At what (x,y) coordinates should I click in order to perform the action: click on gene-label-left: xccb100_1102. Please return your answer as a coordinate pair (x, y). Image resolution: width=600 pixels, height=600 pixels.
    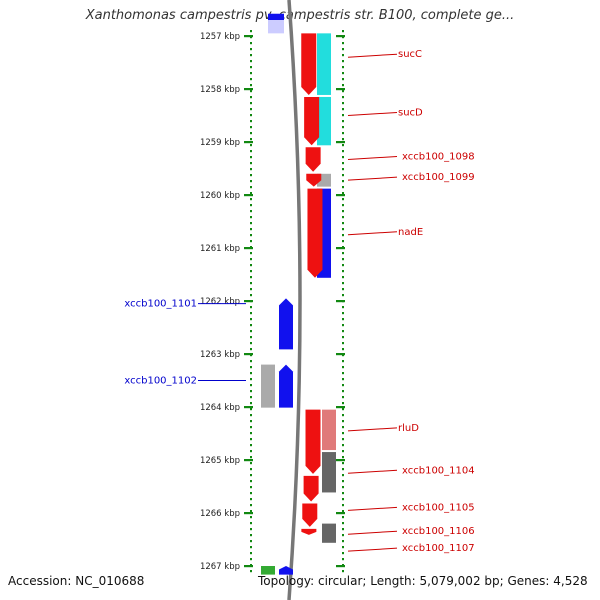
    Looking at the image, I should click on (160, 381).